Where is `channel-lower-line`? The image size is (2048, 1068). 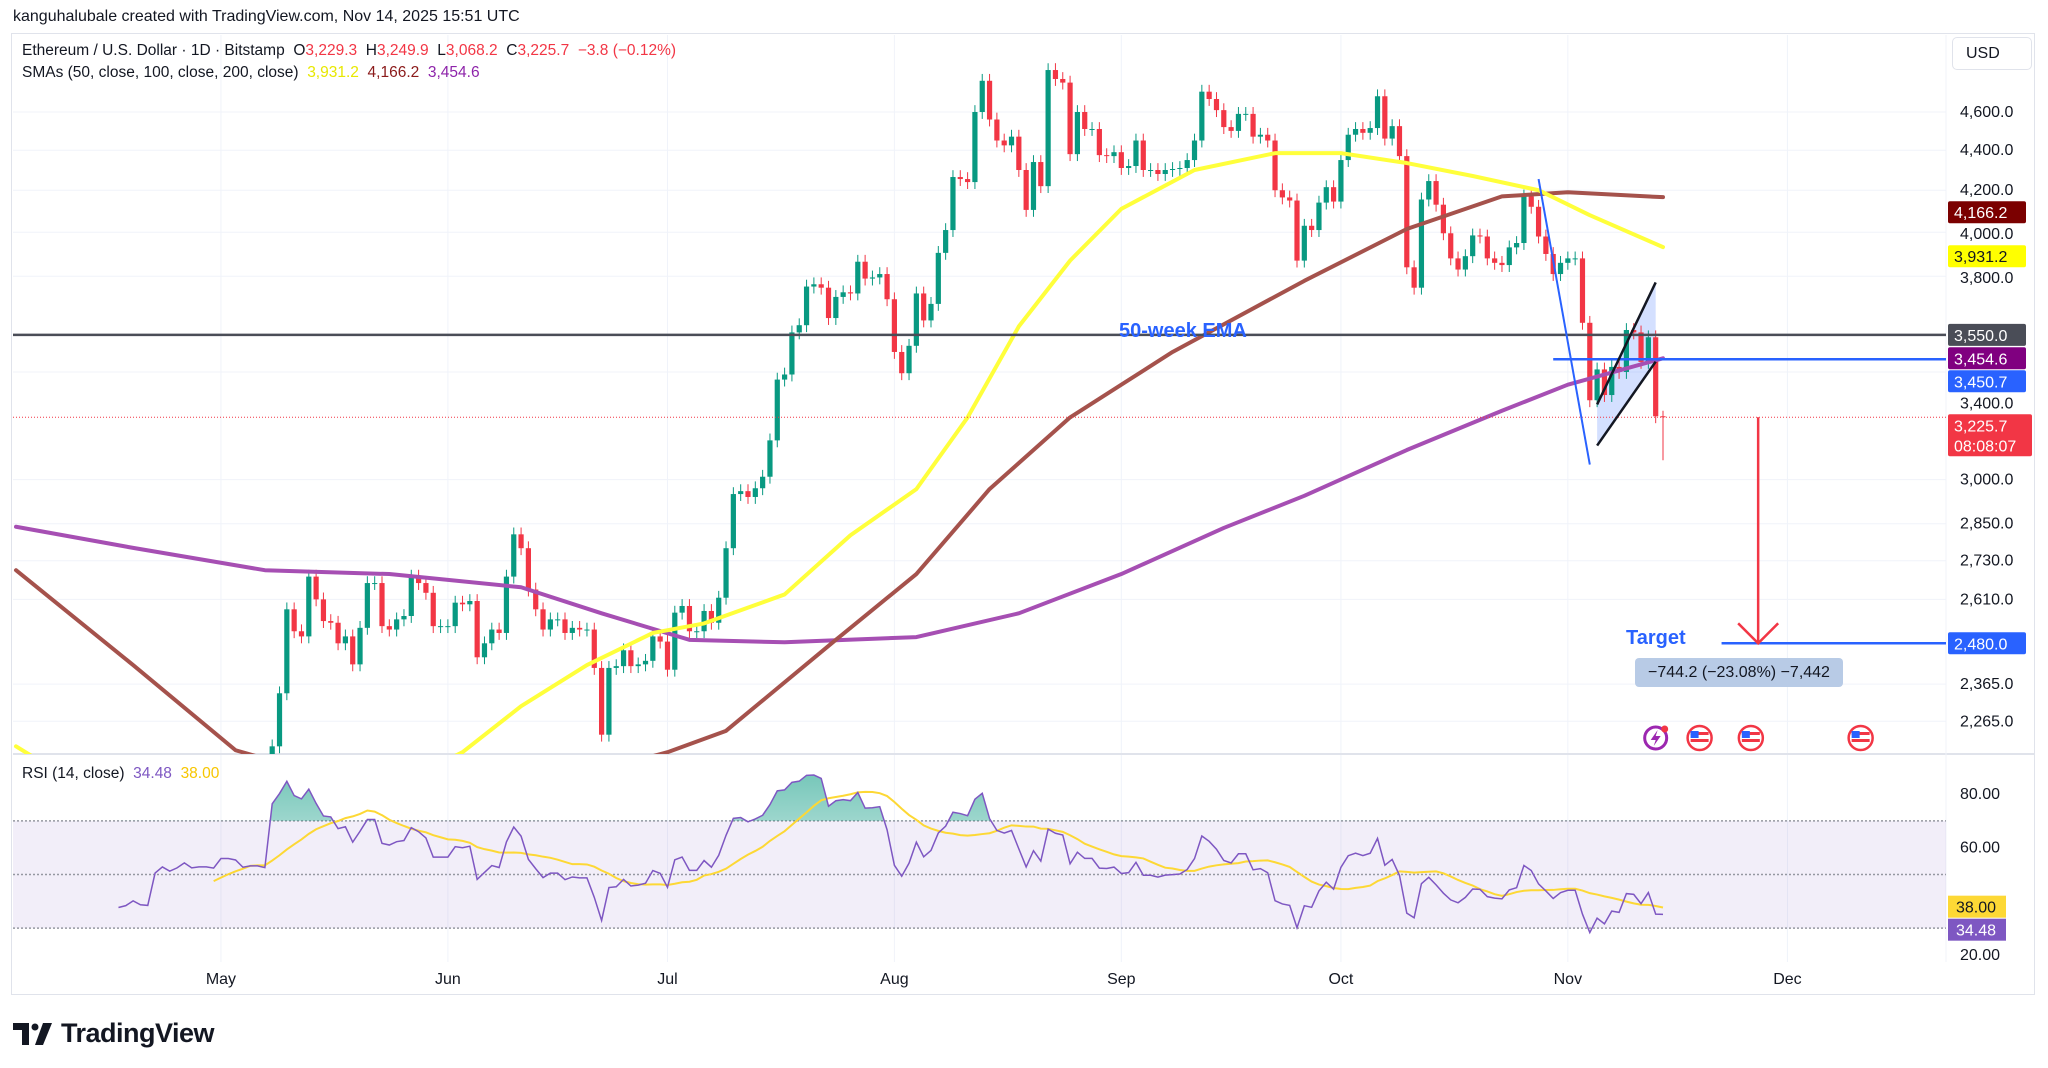
channel-lower-line is located at coordinates (1626, 403).